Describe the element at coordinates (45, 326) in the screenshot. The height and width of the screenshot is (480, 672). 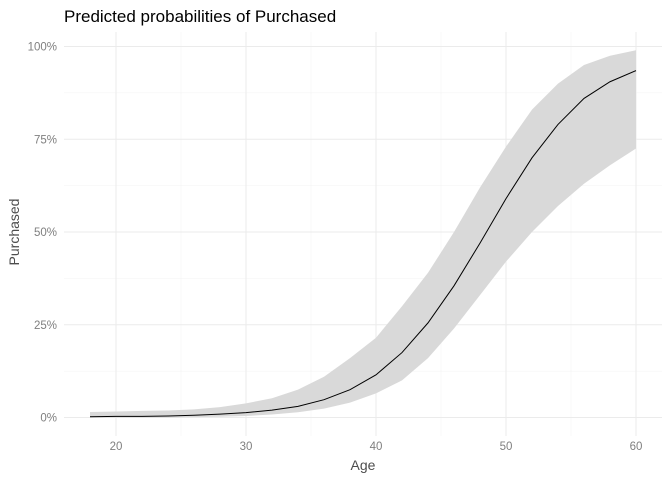
I see `y-tick-label: 25%` at that location.